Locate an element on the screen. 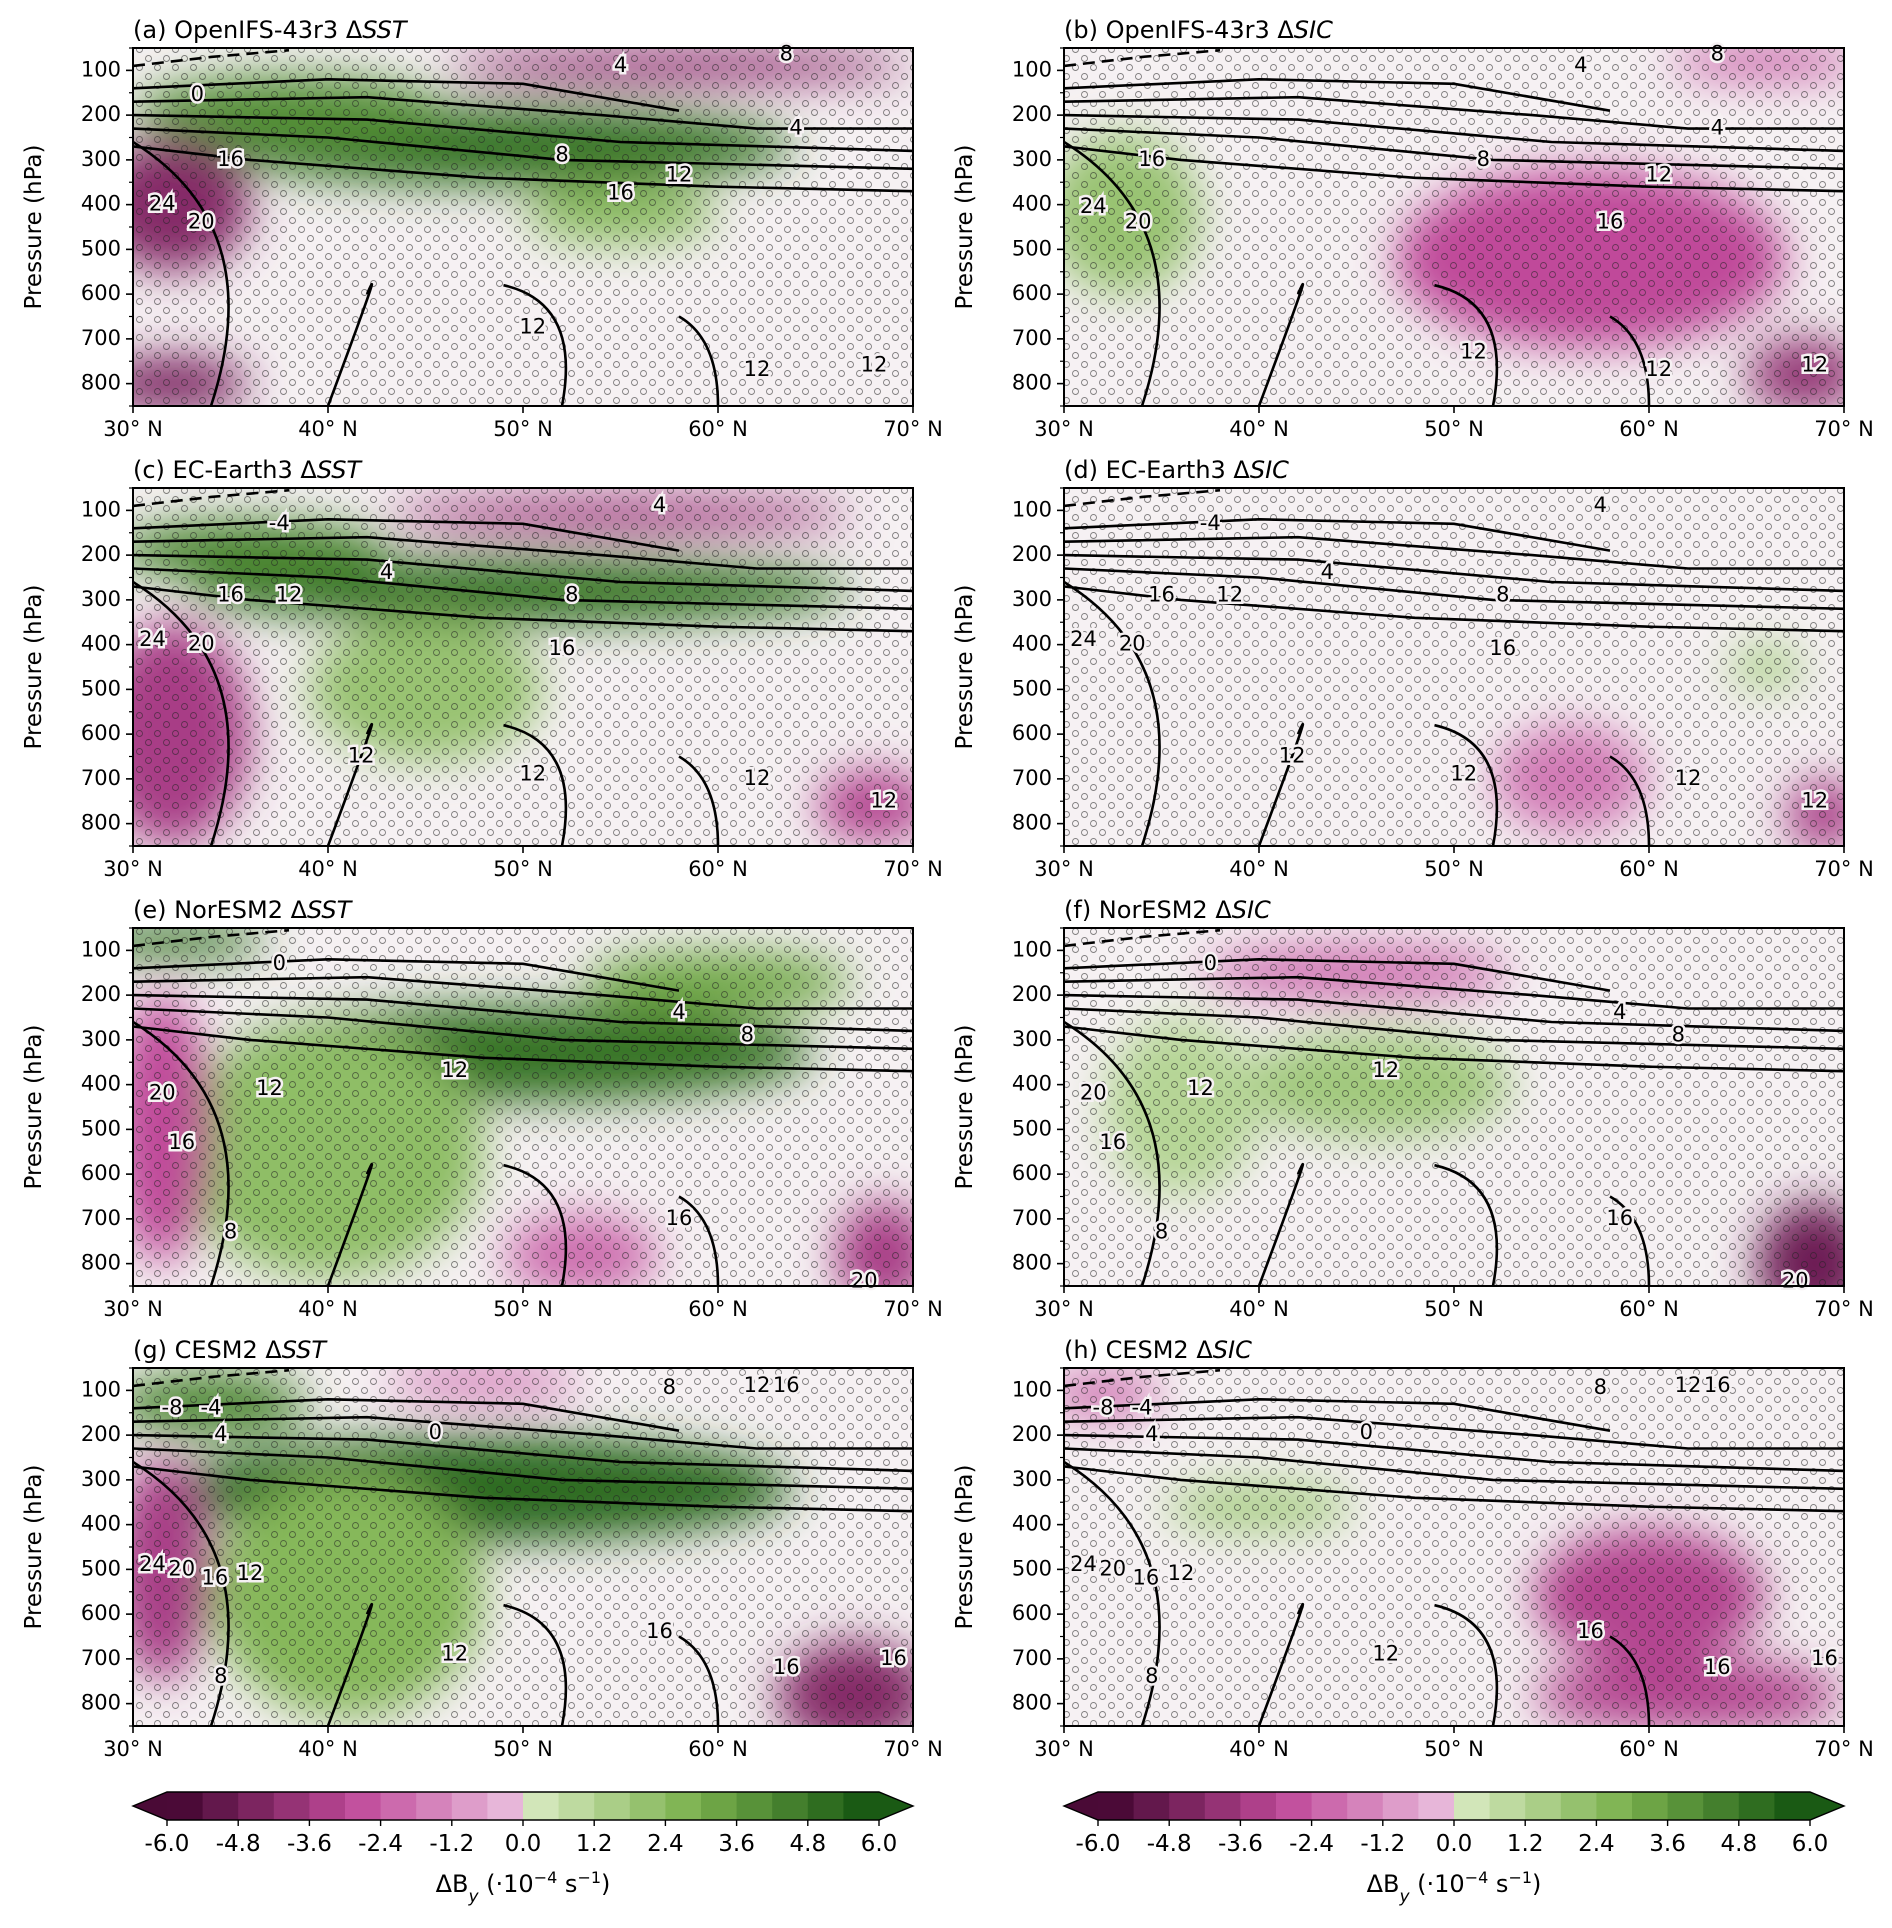 The image size is (1892, 1928). x-tick-label: 70° N is located at coordinates (1844, 869).